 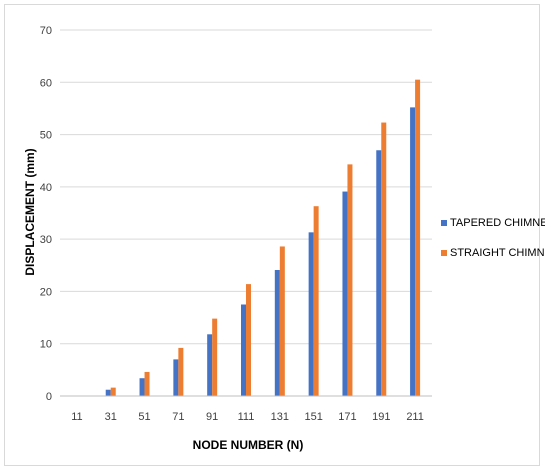 I want to click on x-tick-label-91: 91, so click(x=212, y=417).